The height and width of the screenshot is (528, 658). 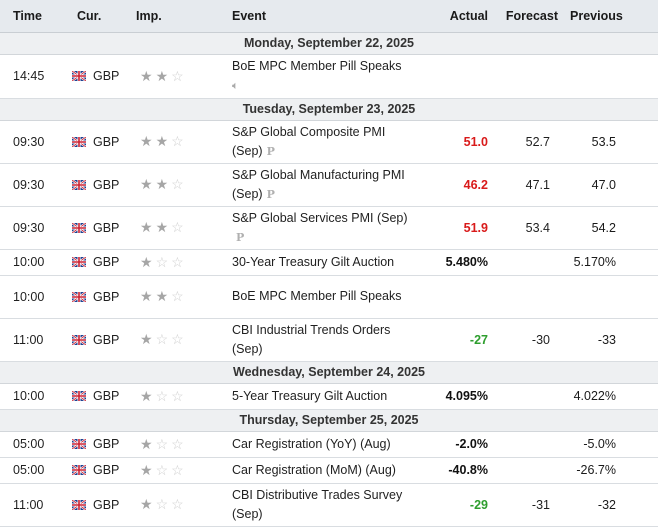 I want to click on event-name: BoE MPC Member Pill Speaks, so click(x=317, y=296).